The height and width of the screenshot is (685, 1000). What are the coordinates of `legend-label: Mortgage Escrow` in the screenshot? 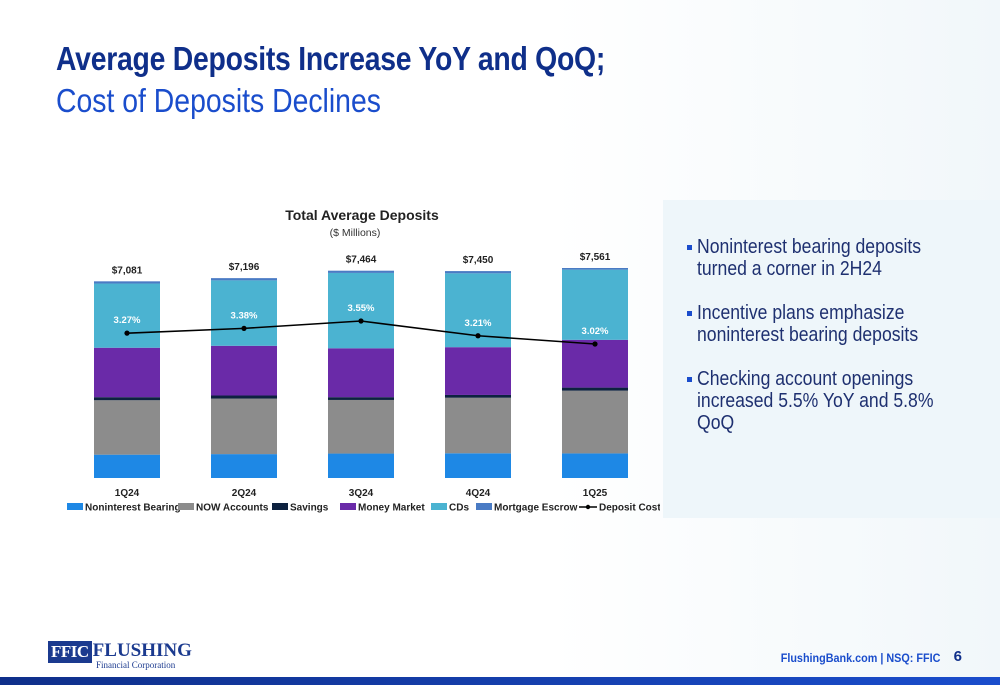 It's located at (536, 508).